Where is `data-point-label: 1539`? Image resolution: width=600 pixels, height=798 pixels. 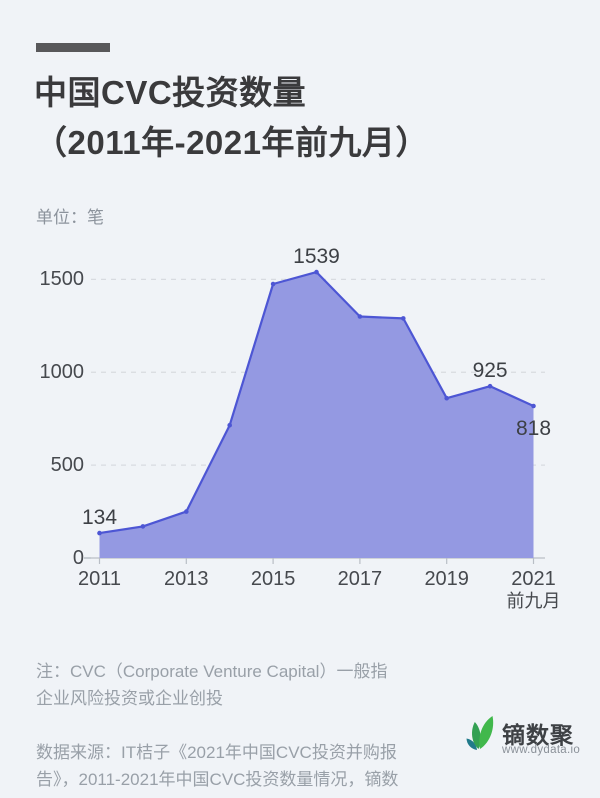
data-point-label: 1539 is located at coordinates (316, 257).